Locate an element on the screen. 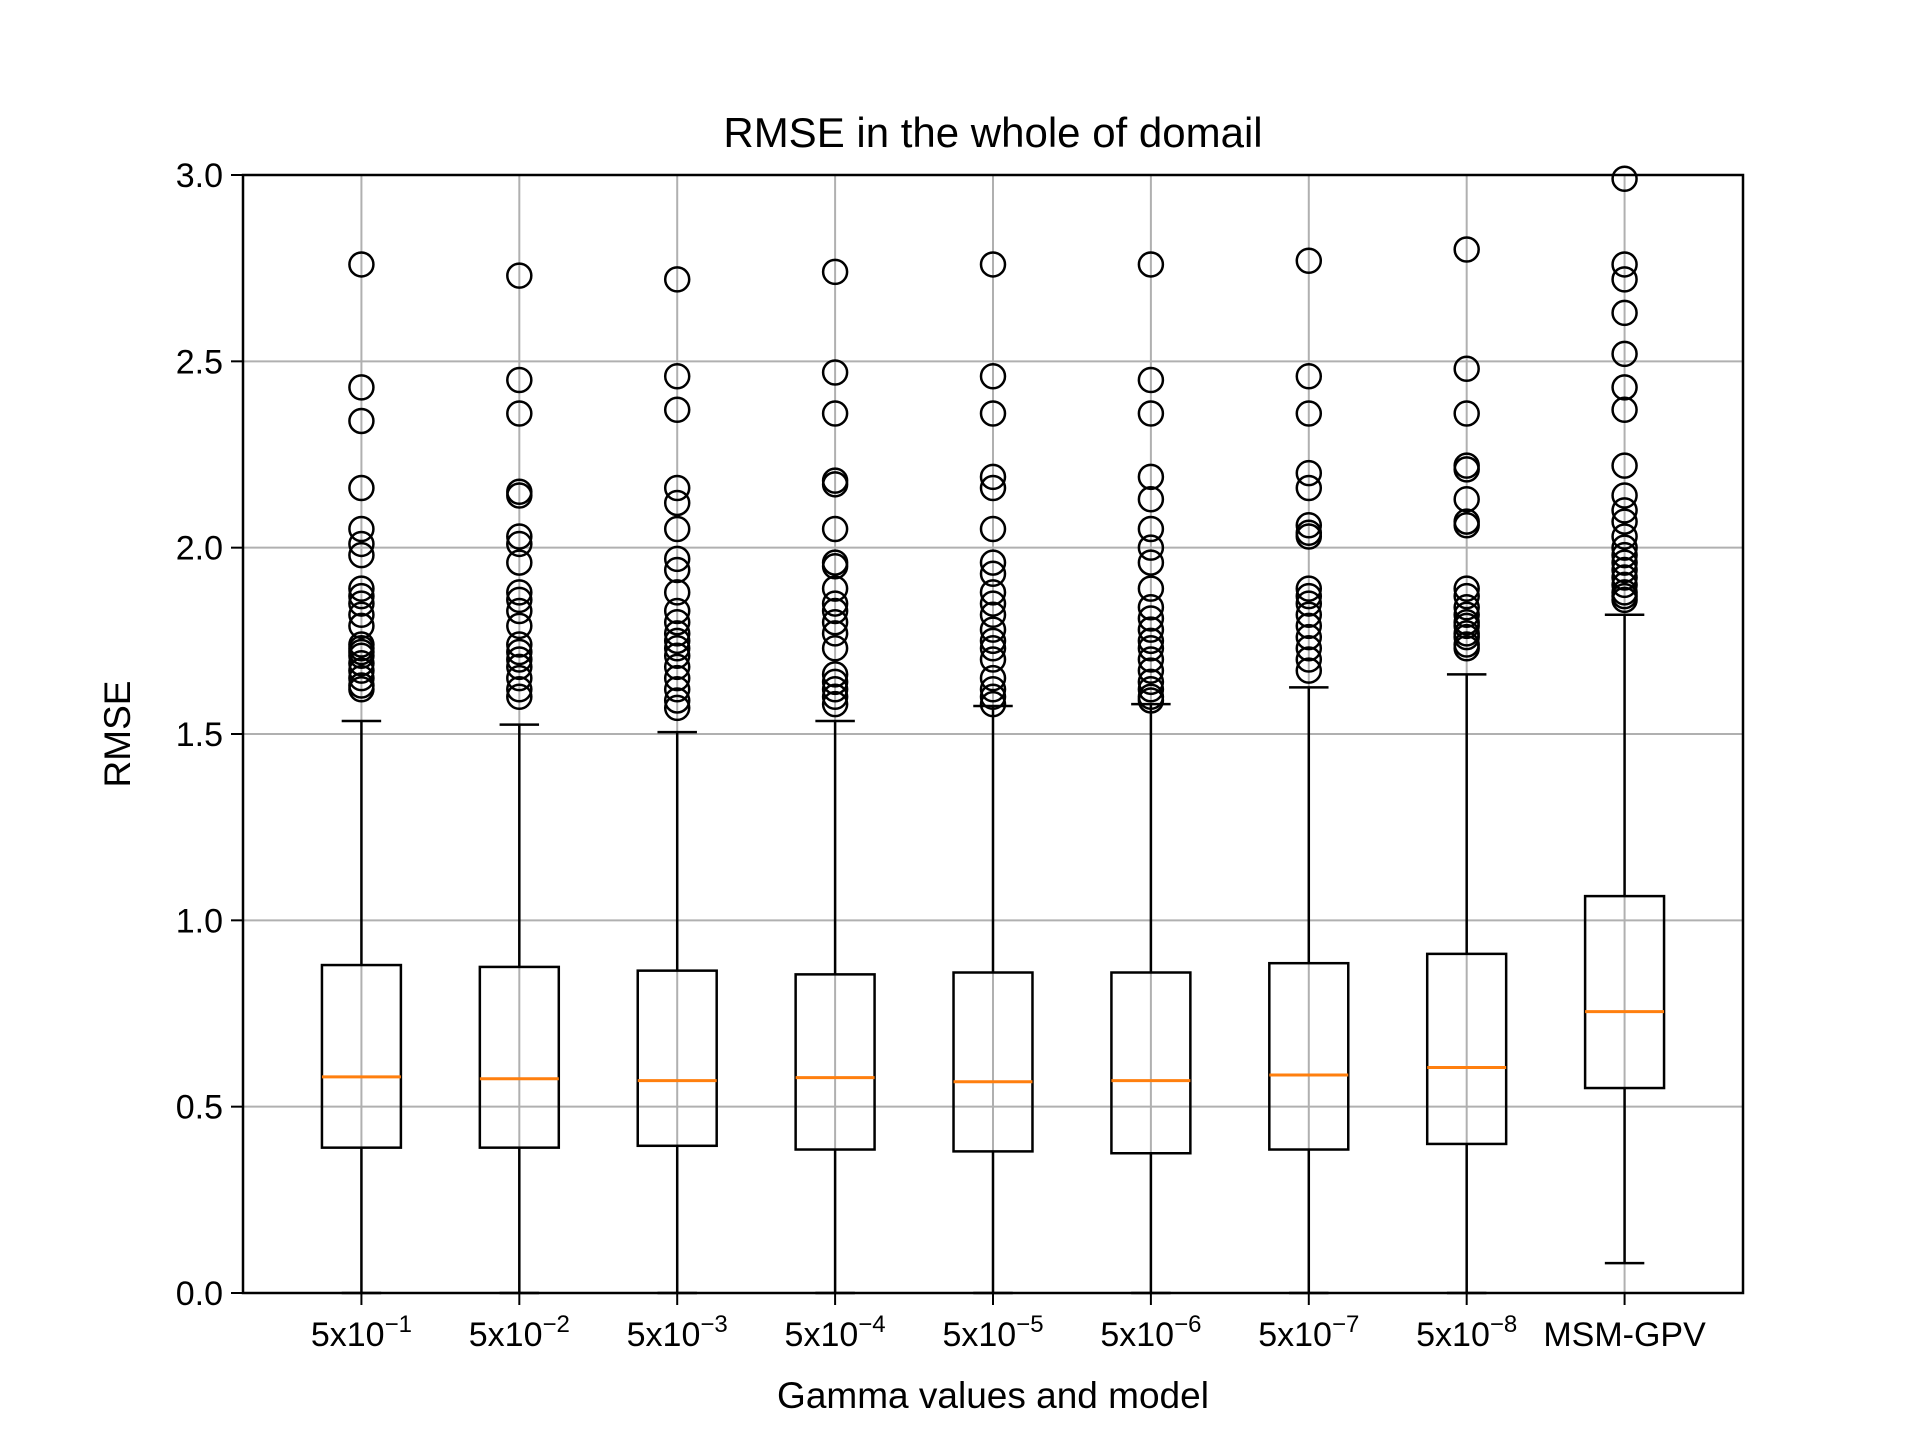  y-tick-label: 2.5 is located at coordinates (199, 362).